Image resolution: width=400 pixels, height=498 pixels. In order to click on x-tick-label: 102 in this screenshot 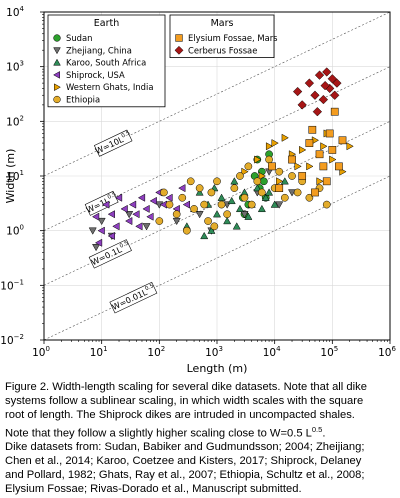, I will do `click(156, 352)`.